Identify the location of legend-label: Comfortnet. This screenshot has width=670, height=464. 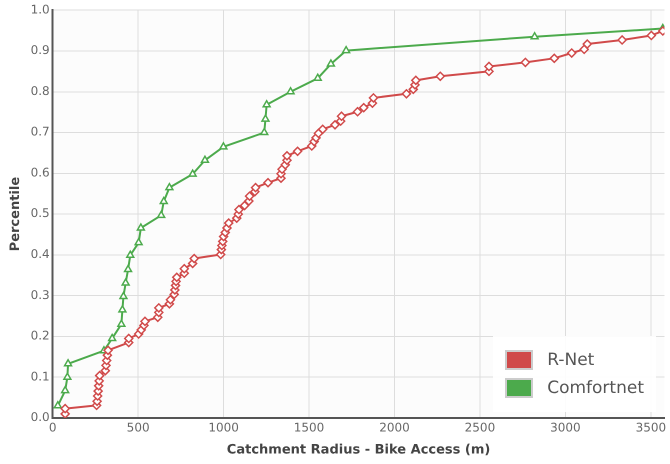
(595, 388).